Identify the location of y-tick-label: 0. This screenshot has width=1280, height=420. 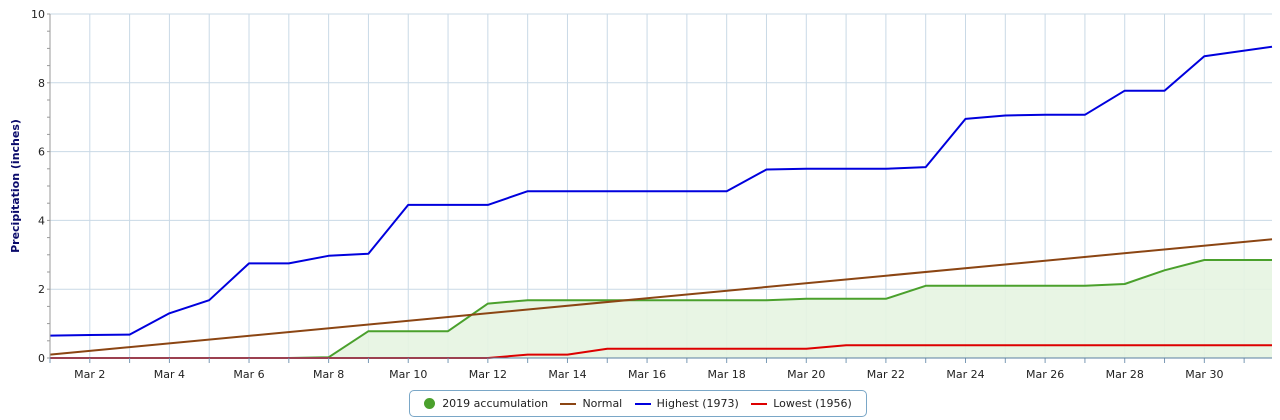
(41, 358).